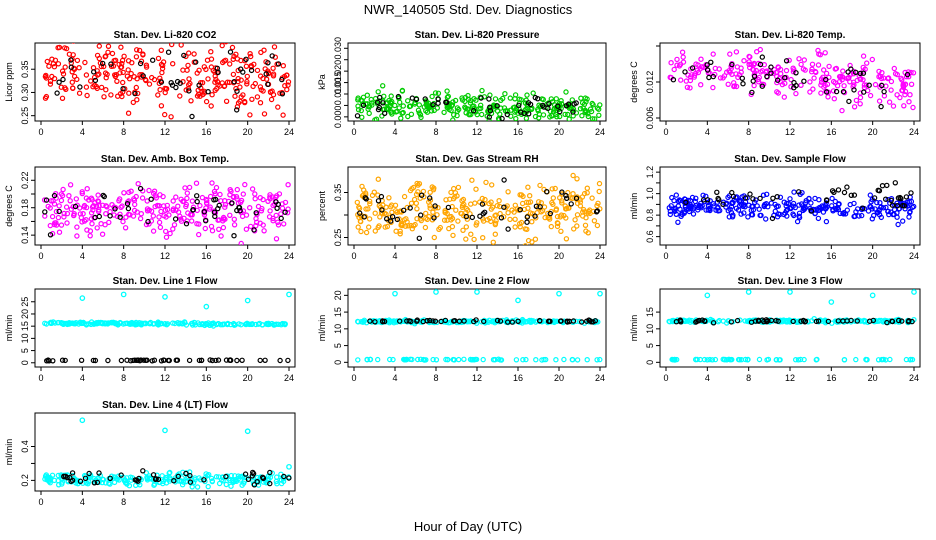  I want to click on y-tick-label: 10, so click(650, 329).